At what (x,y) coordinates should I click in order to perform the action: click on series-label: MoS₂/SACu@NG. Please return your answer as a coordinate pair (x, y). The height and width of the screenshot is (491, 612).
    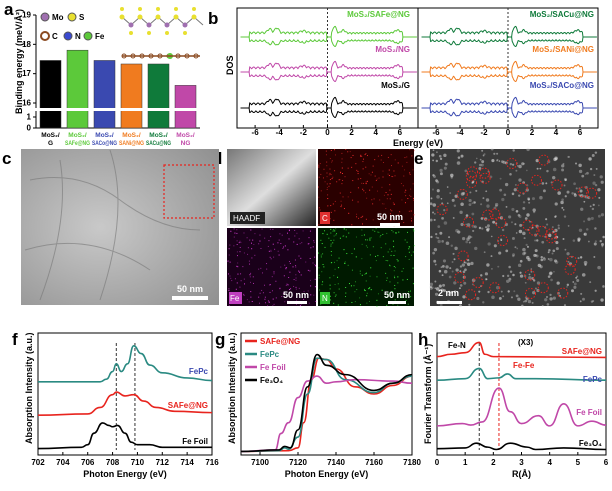
    Looking at the image, I should click on (562, 14).